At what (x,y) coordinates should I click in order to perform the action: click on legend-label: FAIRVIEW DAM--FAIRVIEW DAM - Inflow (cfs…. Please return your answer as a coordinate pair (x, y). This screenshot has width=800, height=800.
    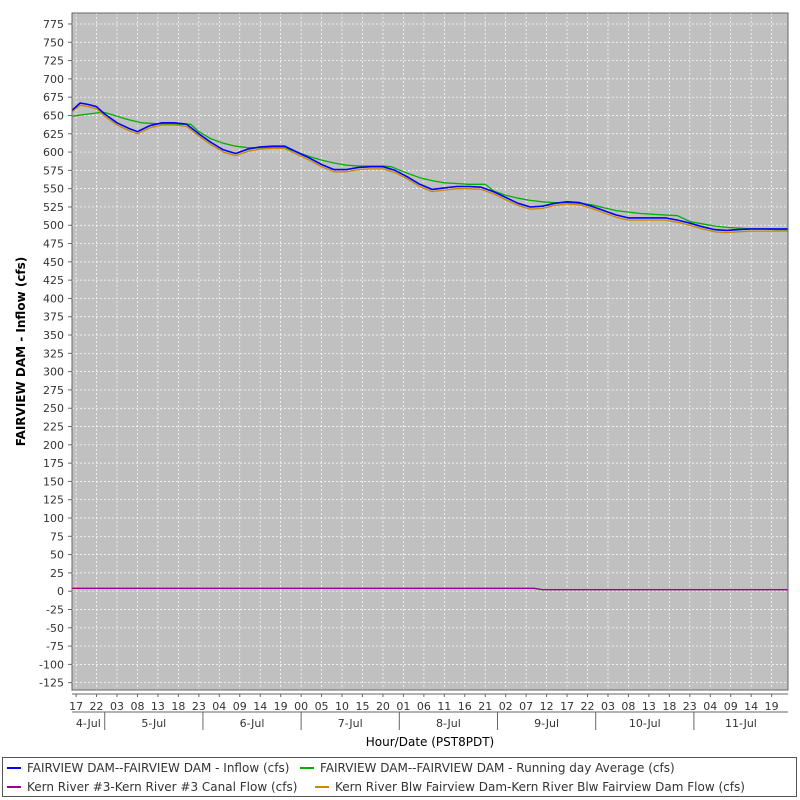
    Looking at the image, I should click on (158, 768).